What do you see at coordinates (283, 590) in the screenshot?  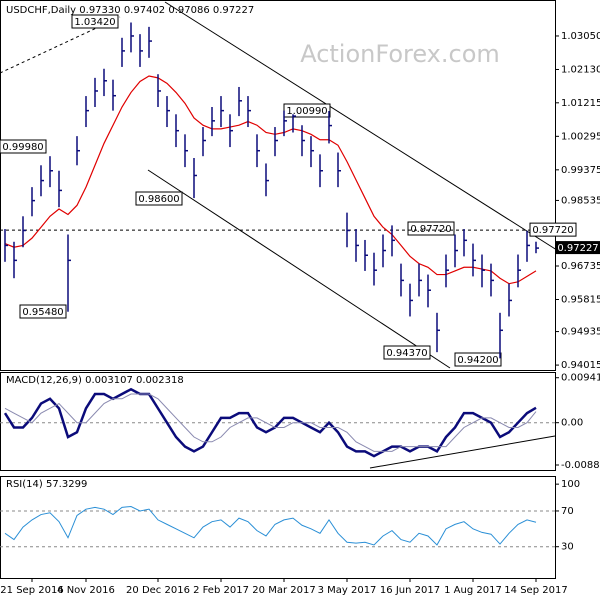 I see `x-tick-label: 20 Mar 2017` at bounding box center [283, 590].